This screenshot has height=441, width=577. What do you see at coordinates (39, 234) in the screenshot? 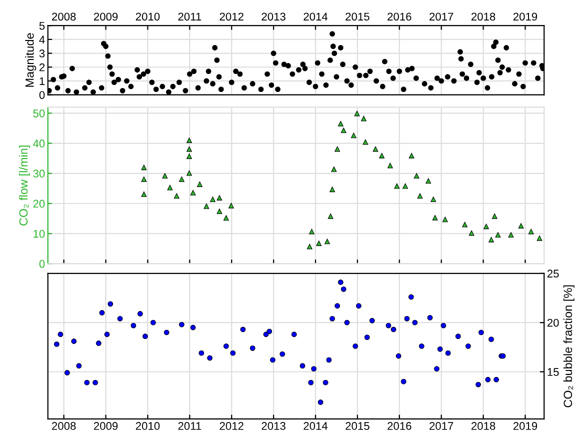
I see `y-tick-label: 10` at bounding box center [39, 234].